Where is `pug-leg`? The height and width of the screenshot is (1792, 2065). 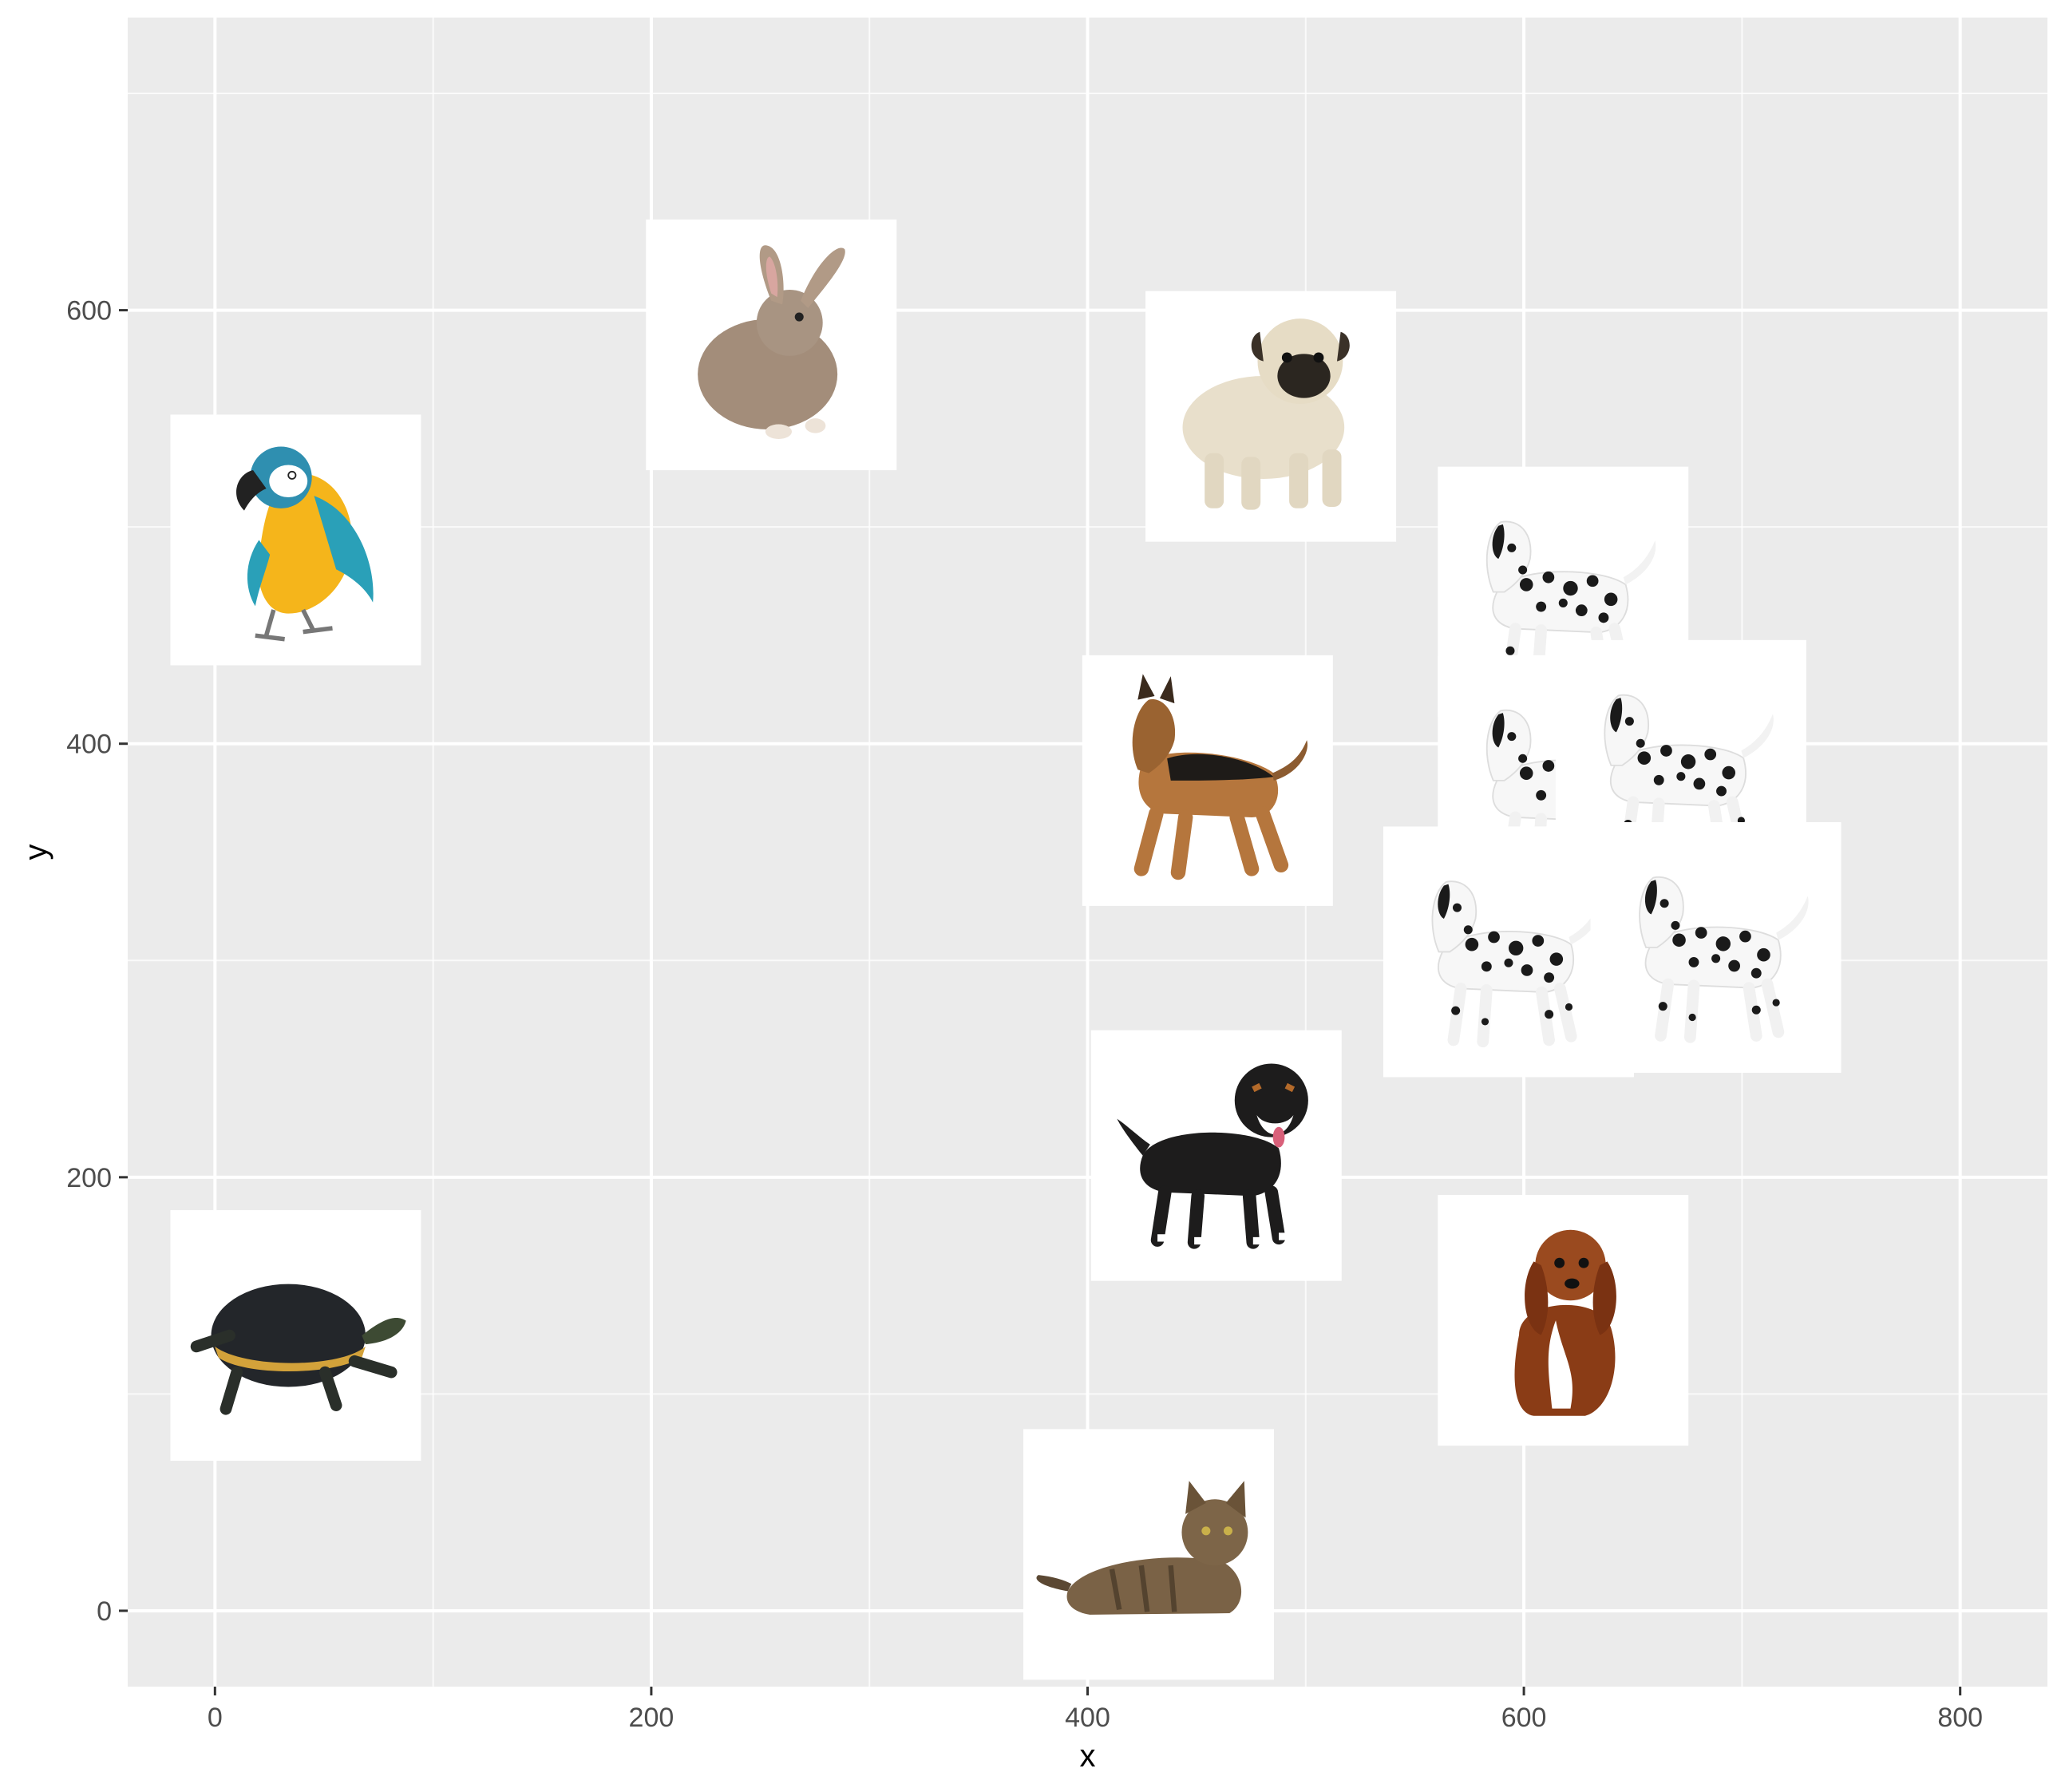
pug-leg is located at coordinates (1215, 480).